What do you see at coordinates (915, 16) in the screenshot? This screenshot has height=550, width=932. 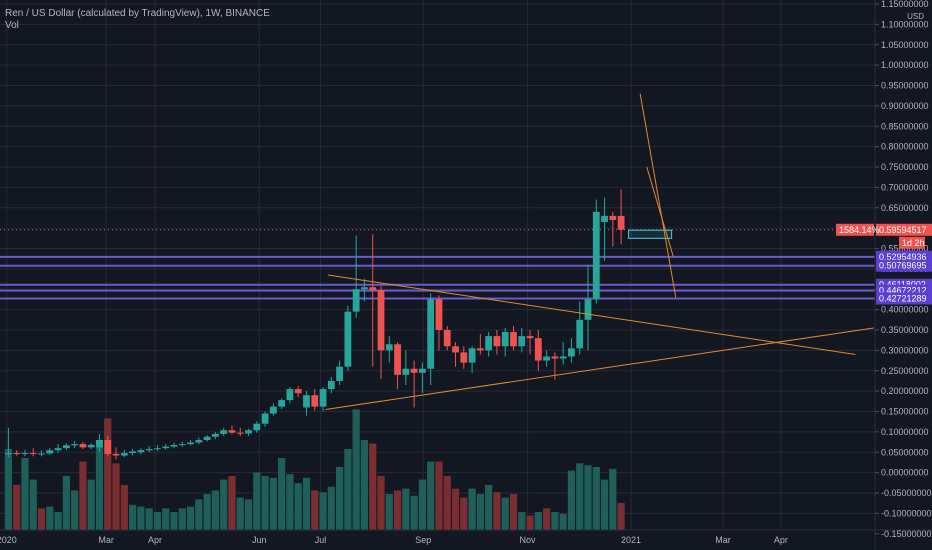 I see `currency-label: USD` at bounding box center [915, 16].